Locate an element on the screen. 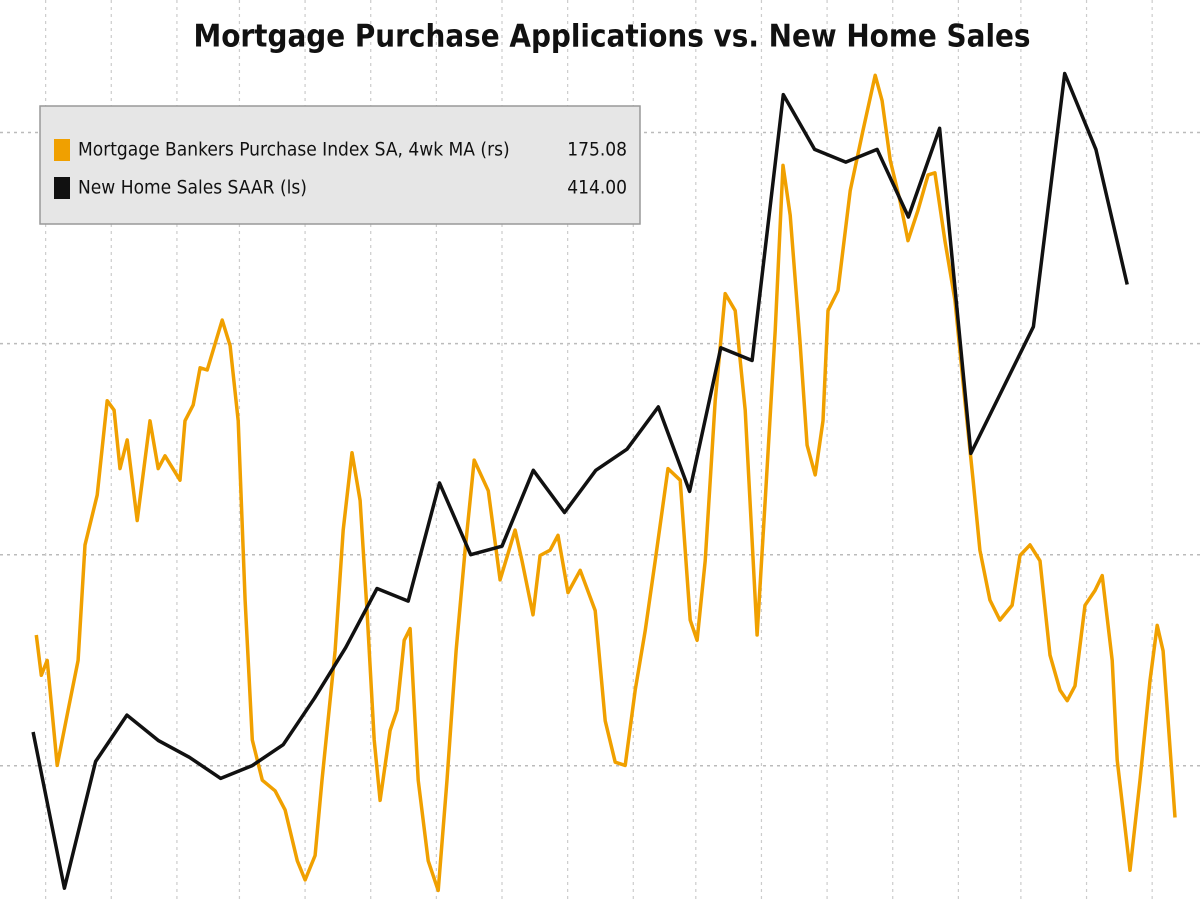  legend-box is located at coordinates (340, 165).